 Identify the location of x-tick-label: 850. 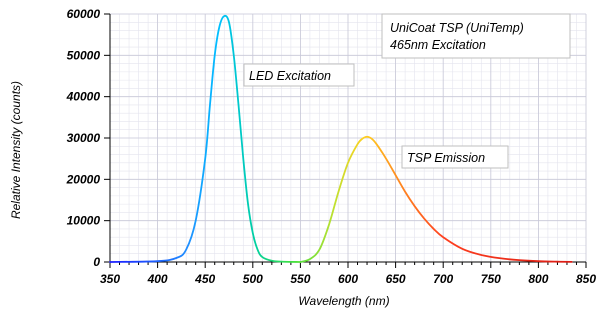
(586, 279).